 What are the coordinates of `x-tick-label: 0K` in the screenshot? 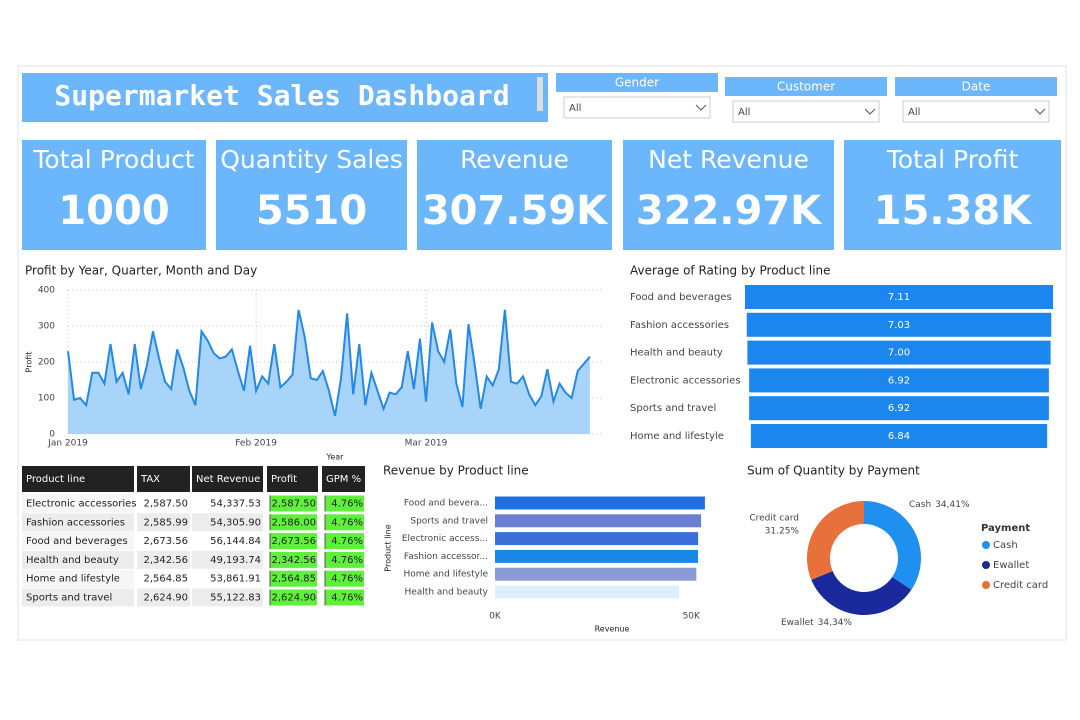 It's located at (495, 617).